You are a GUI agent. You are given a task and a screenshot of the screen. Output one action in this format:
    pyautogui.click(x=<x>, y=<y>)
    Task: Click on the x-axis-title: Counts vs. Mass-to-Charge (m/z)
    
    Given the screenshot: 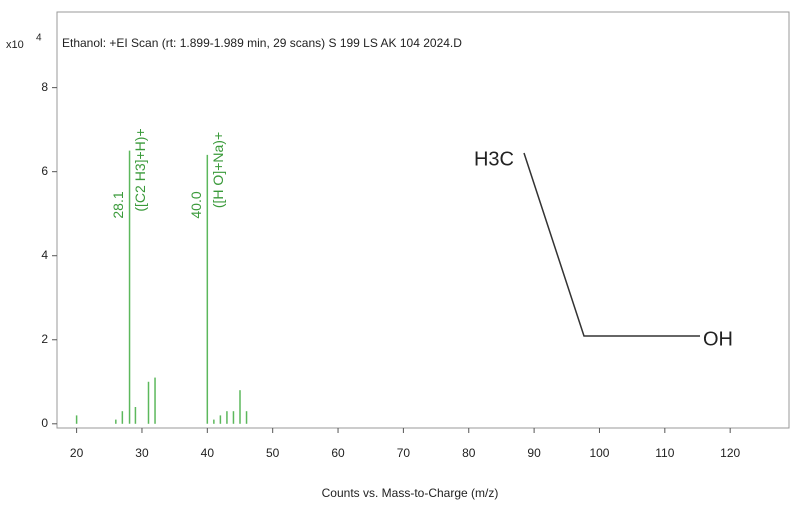 What is the action you would take?
    pyautogui.click(x=410, y=493)
    